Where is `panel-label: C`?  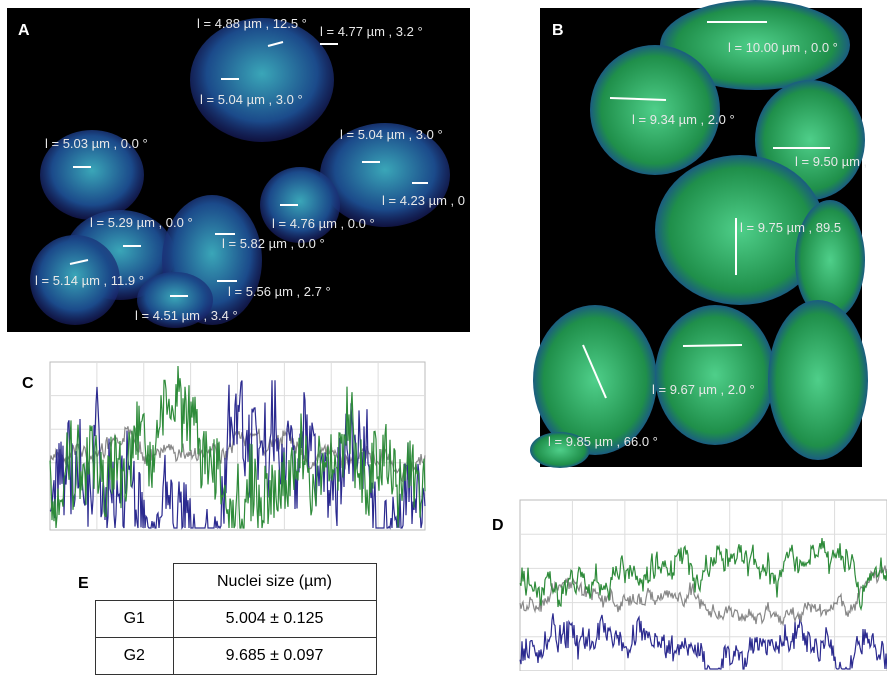 panel-label: C is located at coordinates (28, 383).